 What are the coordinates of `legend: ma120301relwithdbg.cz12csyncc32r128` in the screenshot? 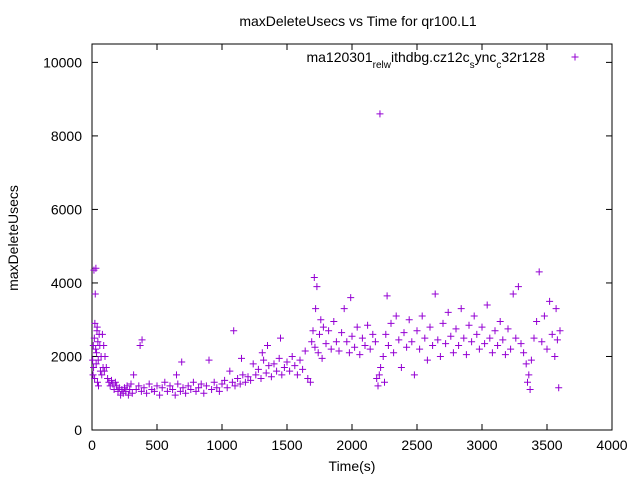 It's located at (442, 60).